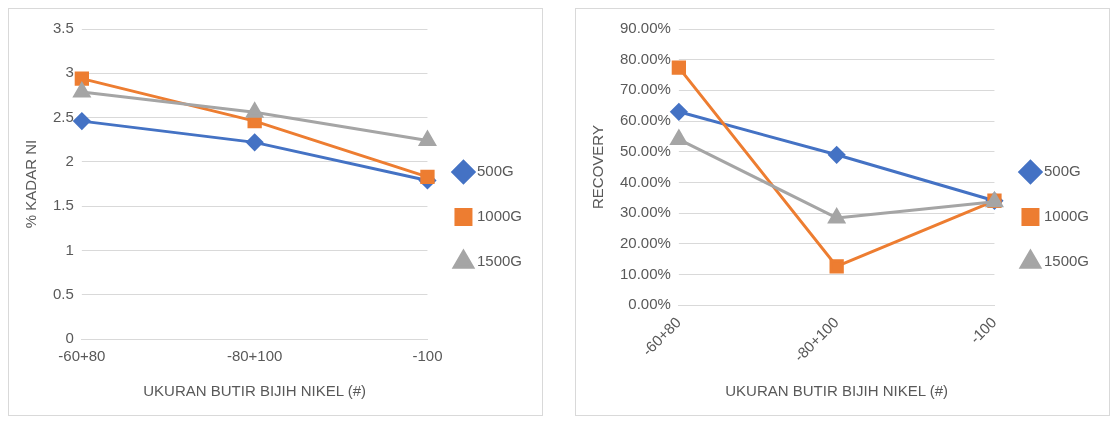 This screenshot has width=1113, height=427. Describe the element at coordinates (63, 116) in the screenshot. I see `y-tick-label: 2.5` at that location.